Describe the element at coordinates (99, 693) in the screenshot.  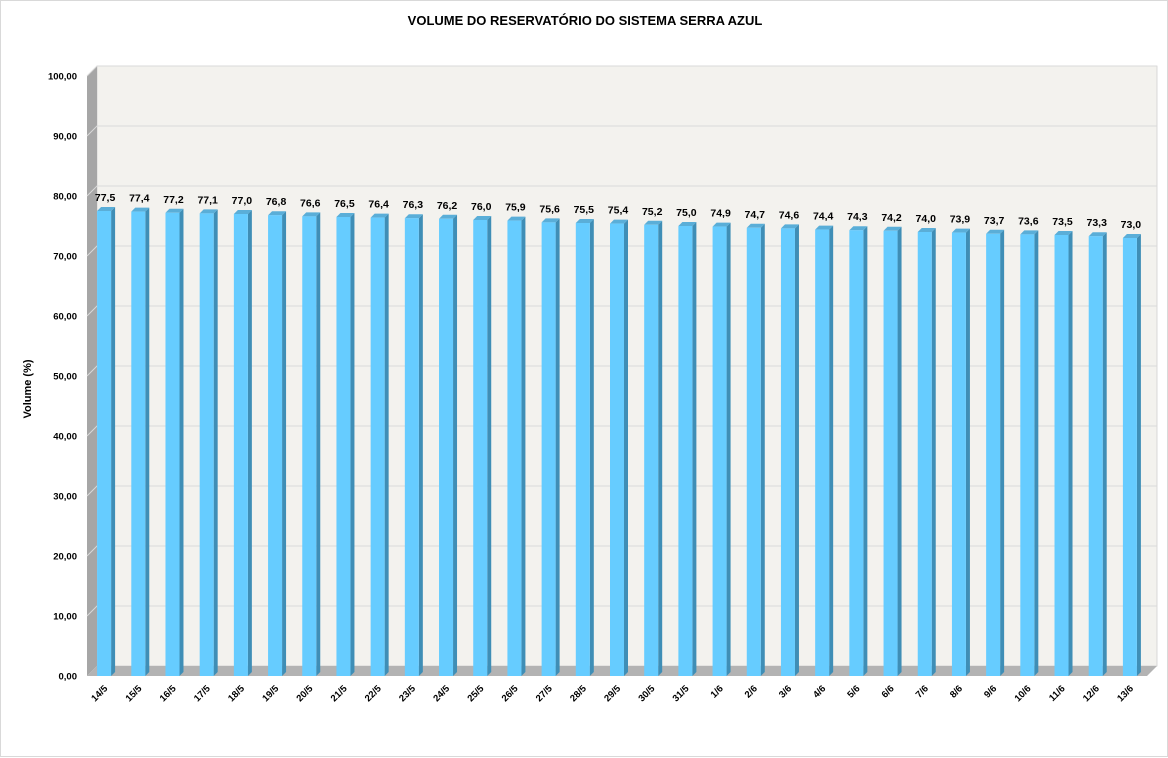
I see `x-tick-label: 14/5` at that location.